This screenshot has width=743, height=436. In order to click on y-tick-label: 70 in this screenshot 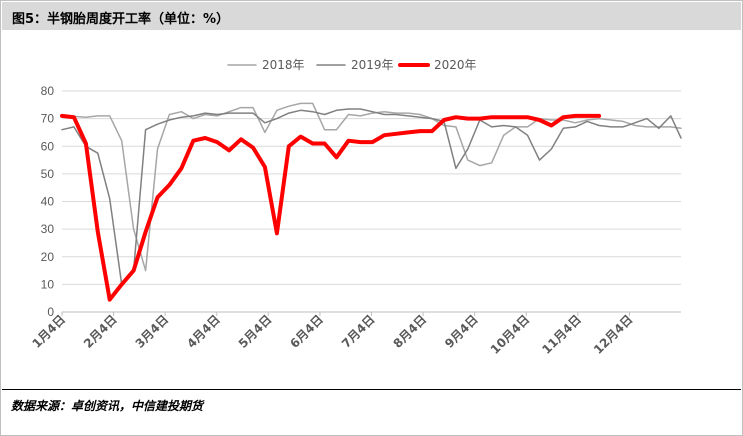, I will do `click(48, 119)`.